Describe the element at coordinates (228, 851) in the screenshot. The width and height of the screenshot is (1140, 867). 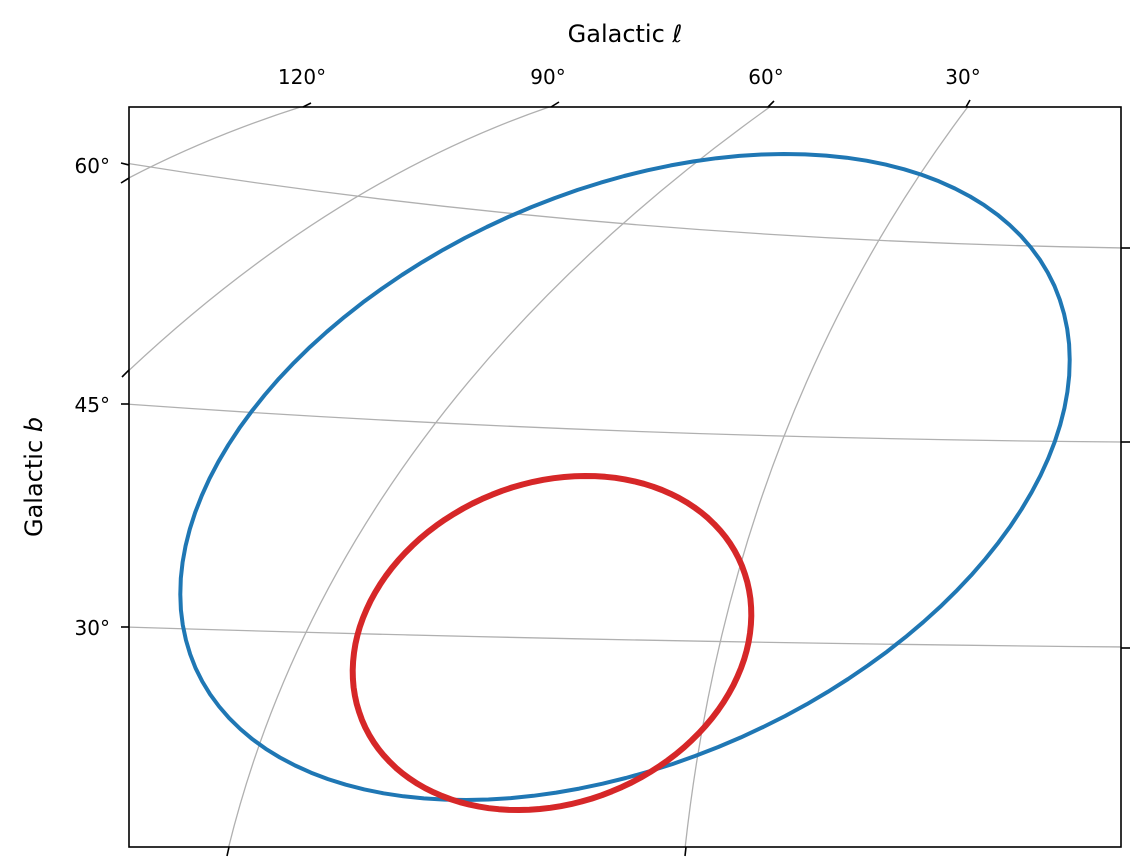
I see `x-tick-bottom-a` at that location.